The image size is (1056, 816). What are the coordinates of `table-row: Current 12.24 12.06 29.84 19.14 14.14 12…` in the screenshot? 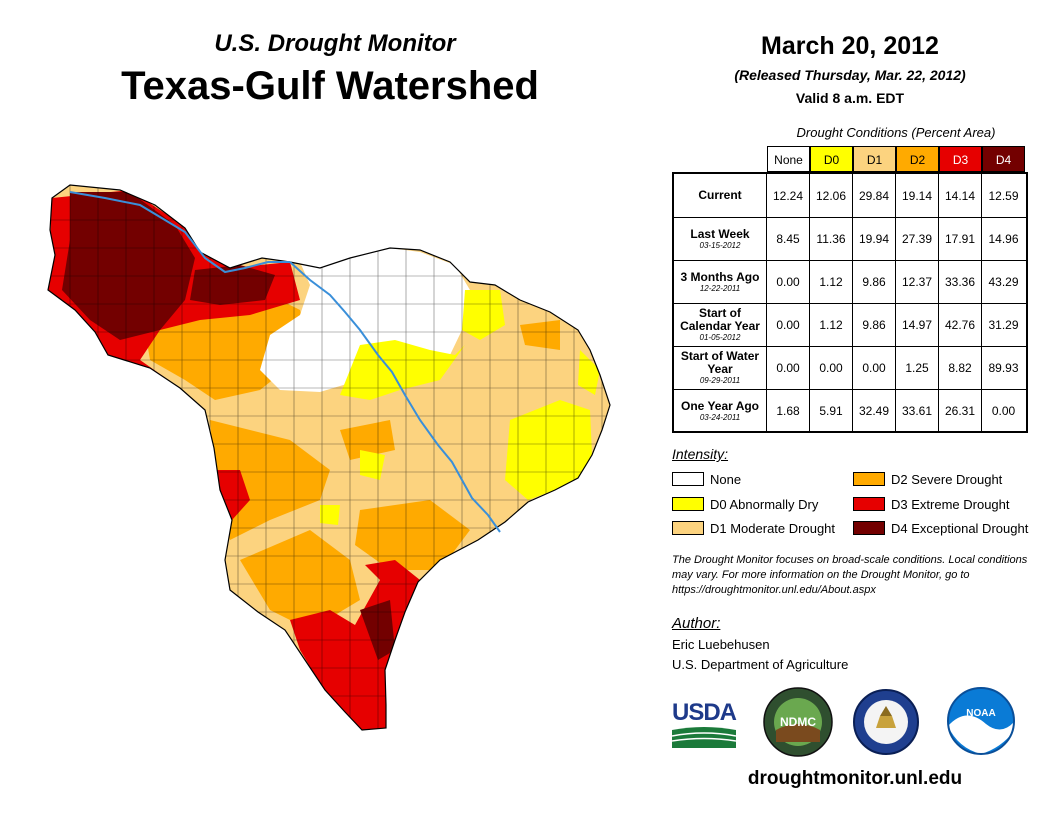 It's located at (850, 195).